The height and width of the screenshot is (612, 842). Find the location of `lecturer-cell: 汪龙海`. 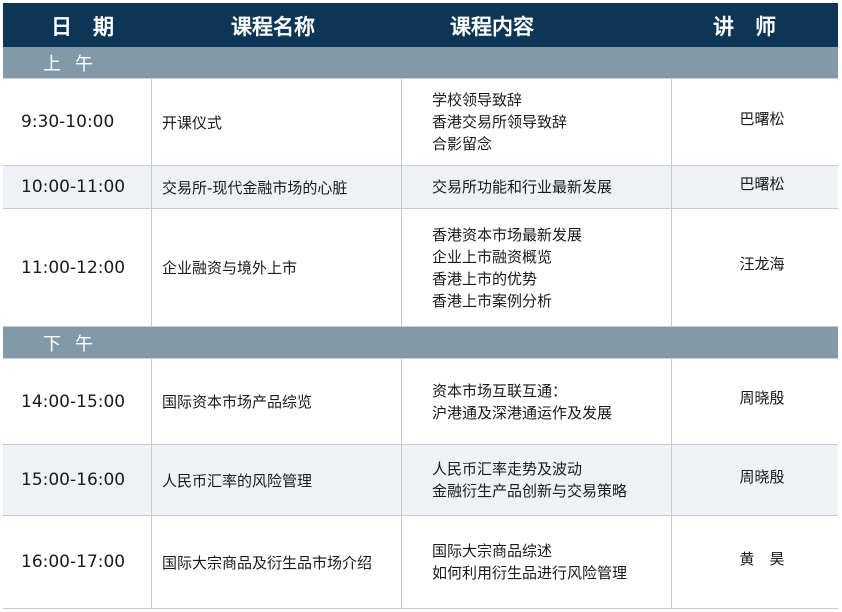

lecturer-cell: 汪龙海 is located at coordinates (762, 264).